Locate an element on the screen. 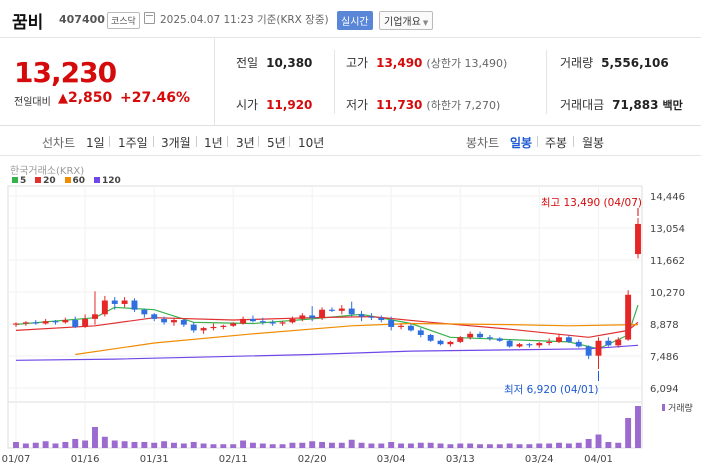 The image size is (701, 473). legend-ma60: 60 is located at coordinates (74, 181).